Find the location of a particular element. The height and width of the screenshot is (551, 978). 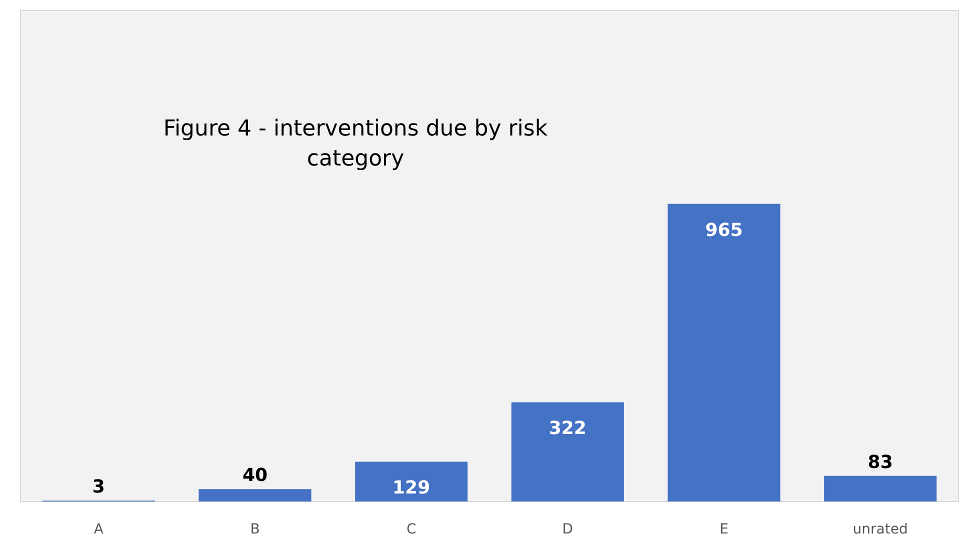

x-tick-label: A is located at coordinates (99, 530).